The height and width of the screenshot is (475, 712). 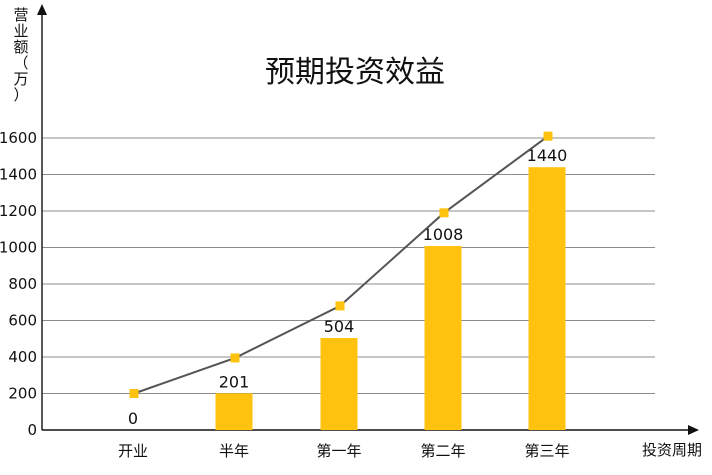 What do you see at coordinates (32, 430) in the screenshot?
I see `y-tick-label: 0` at bounding box center [32, 430].